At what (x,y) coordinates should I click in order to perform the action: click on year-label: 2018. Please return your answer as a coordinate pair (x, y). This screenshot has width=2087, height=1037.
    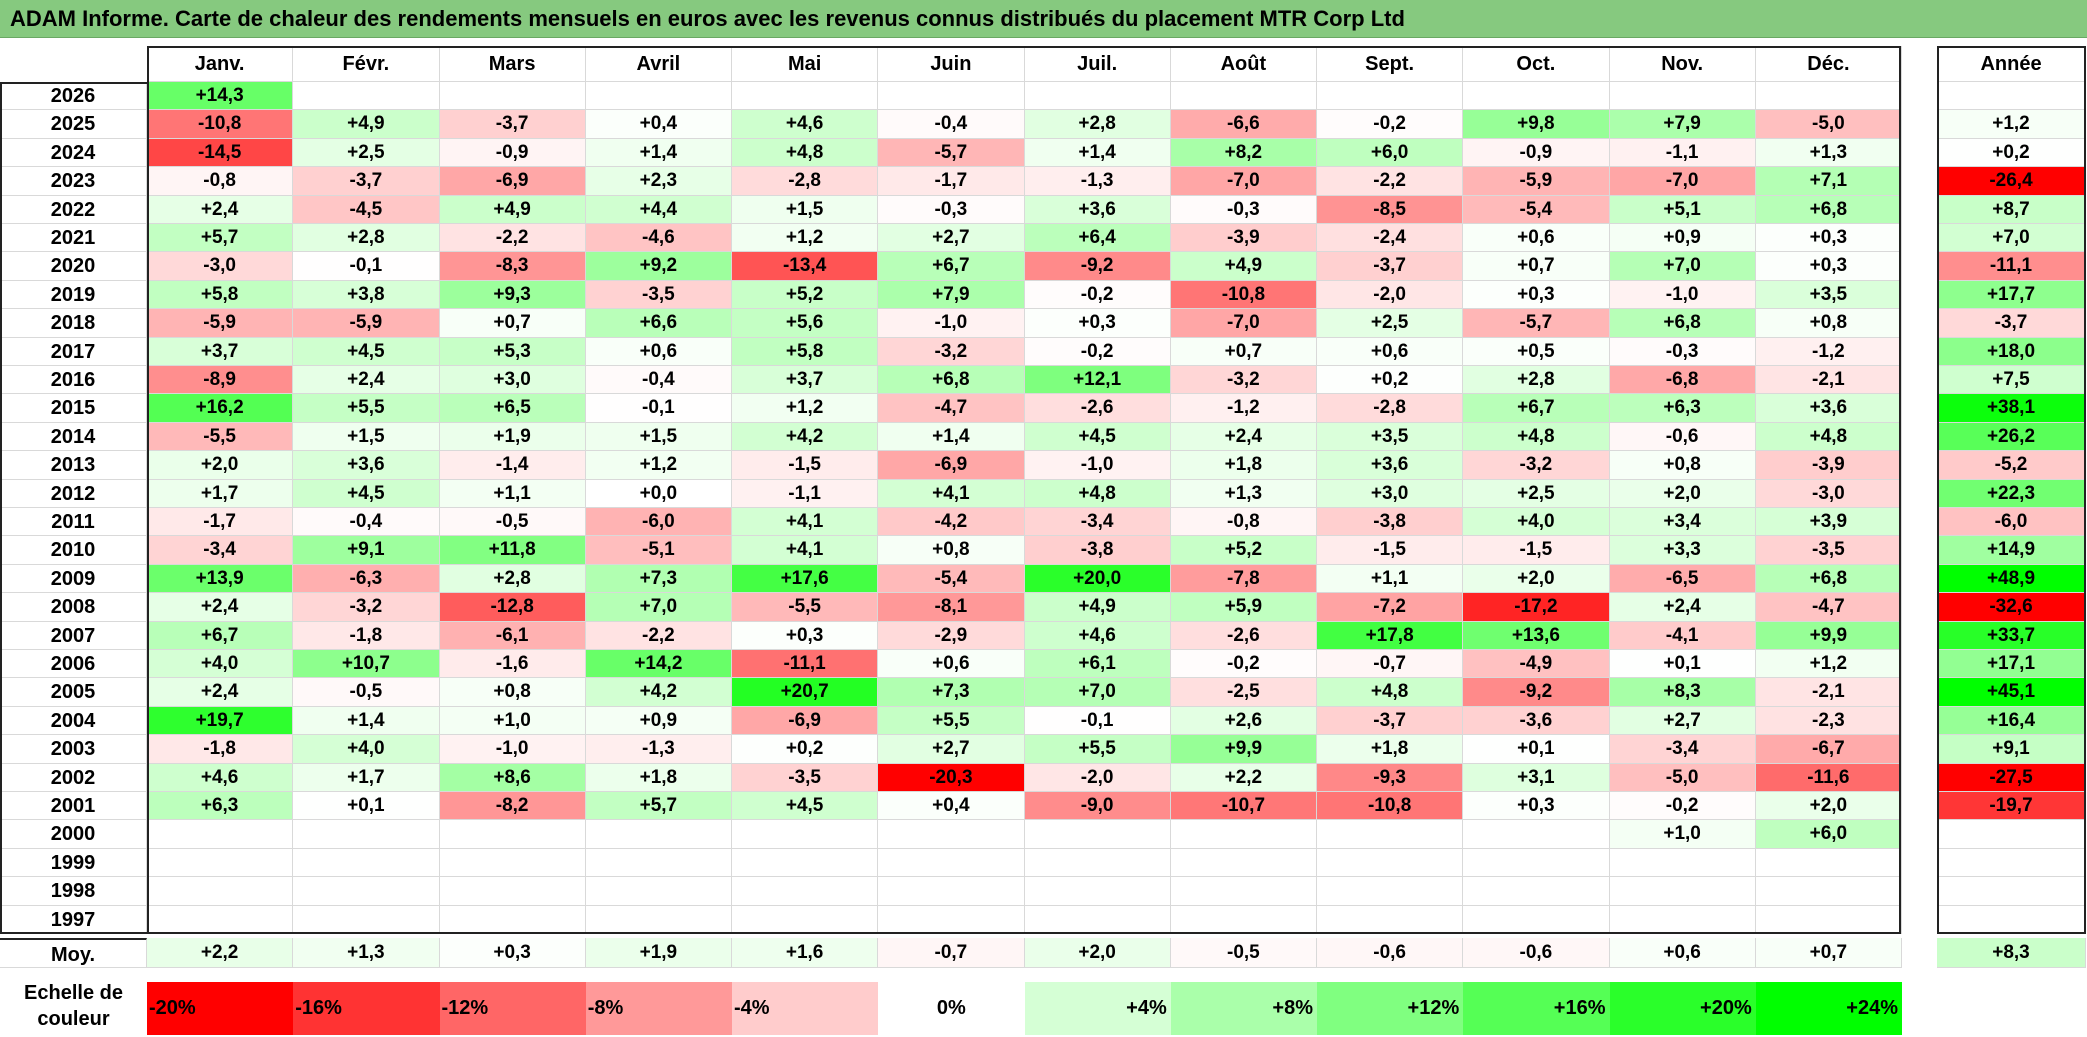
    Looking at the image, I should click on (73, 323).